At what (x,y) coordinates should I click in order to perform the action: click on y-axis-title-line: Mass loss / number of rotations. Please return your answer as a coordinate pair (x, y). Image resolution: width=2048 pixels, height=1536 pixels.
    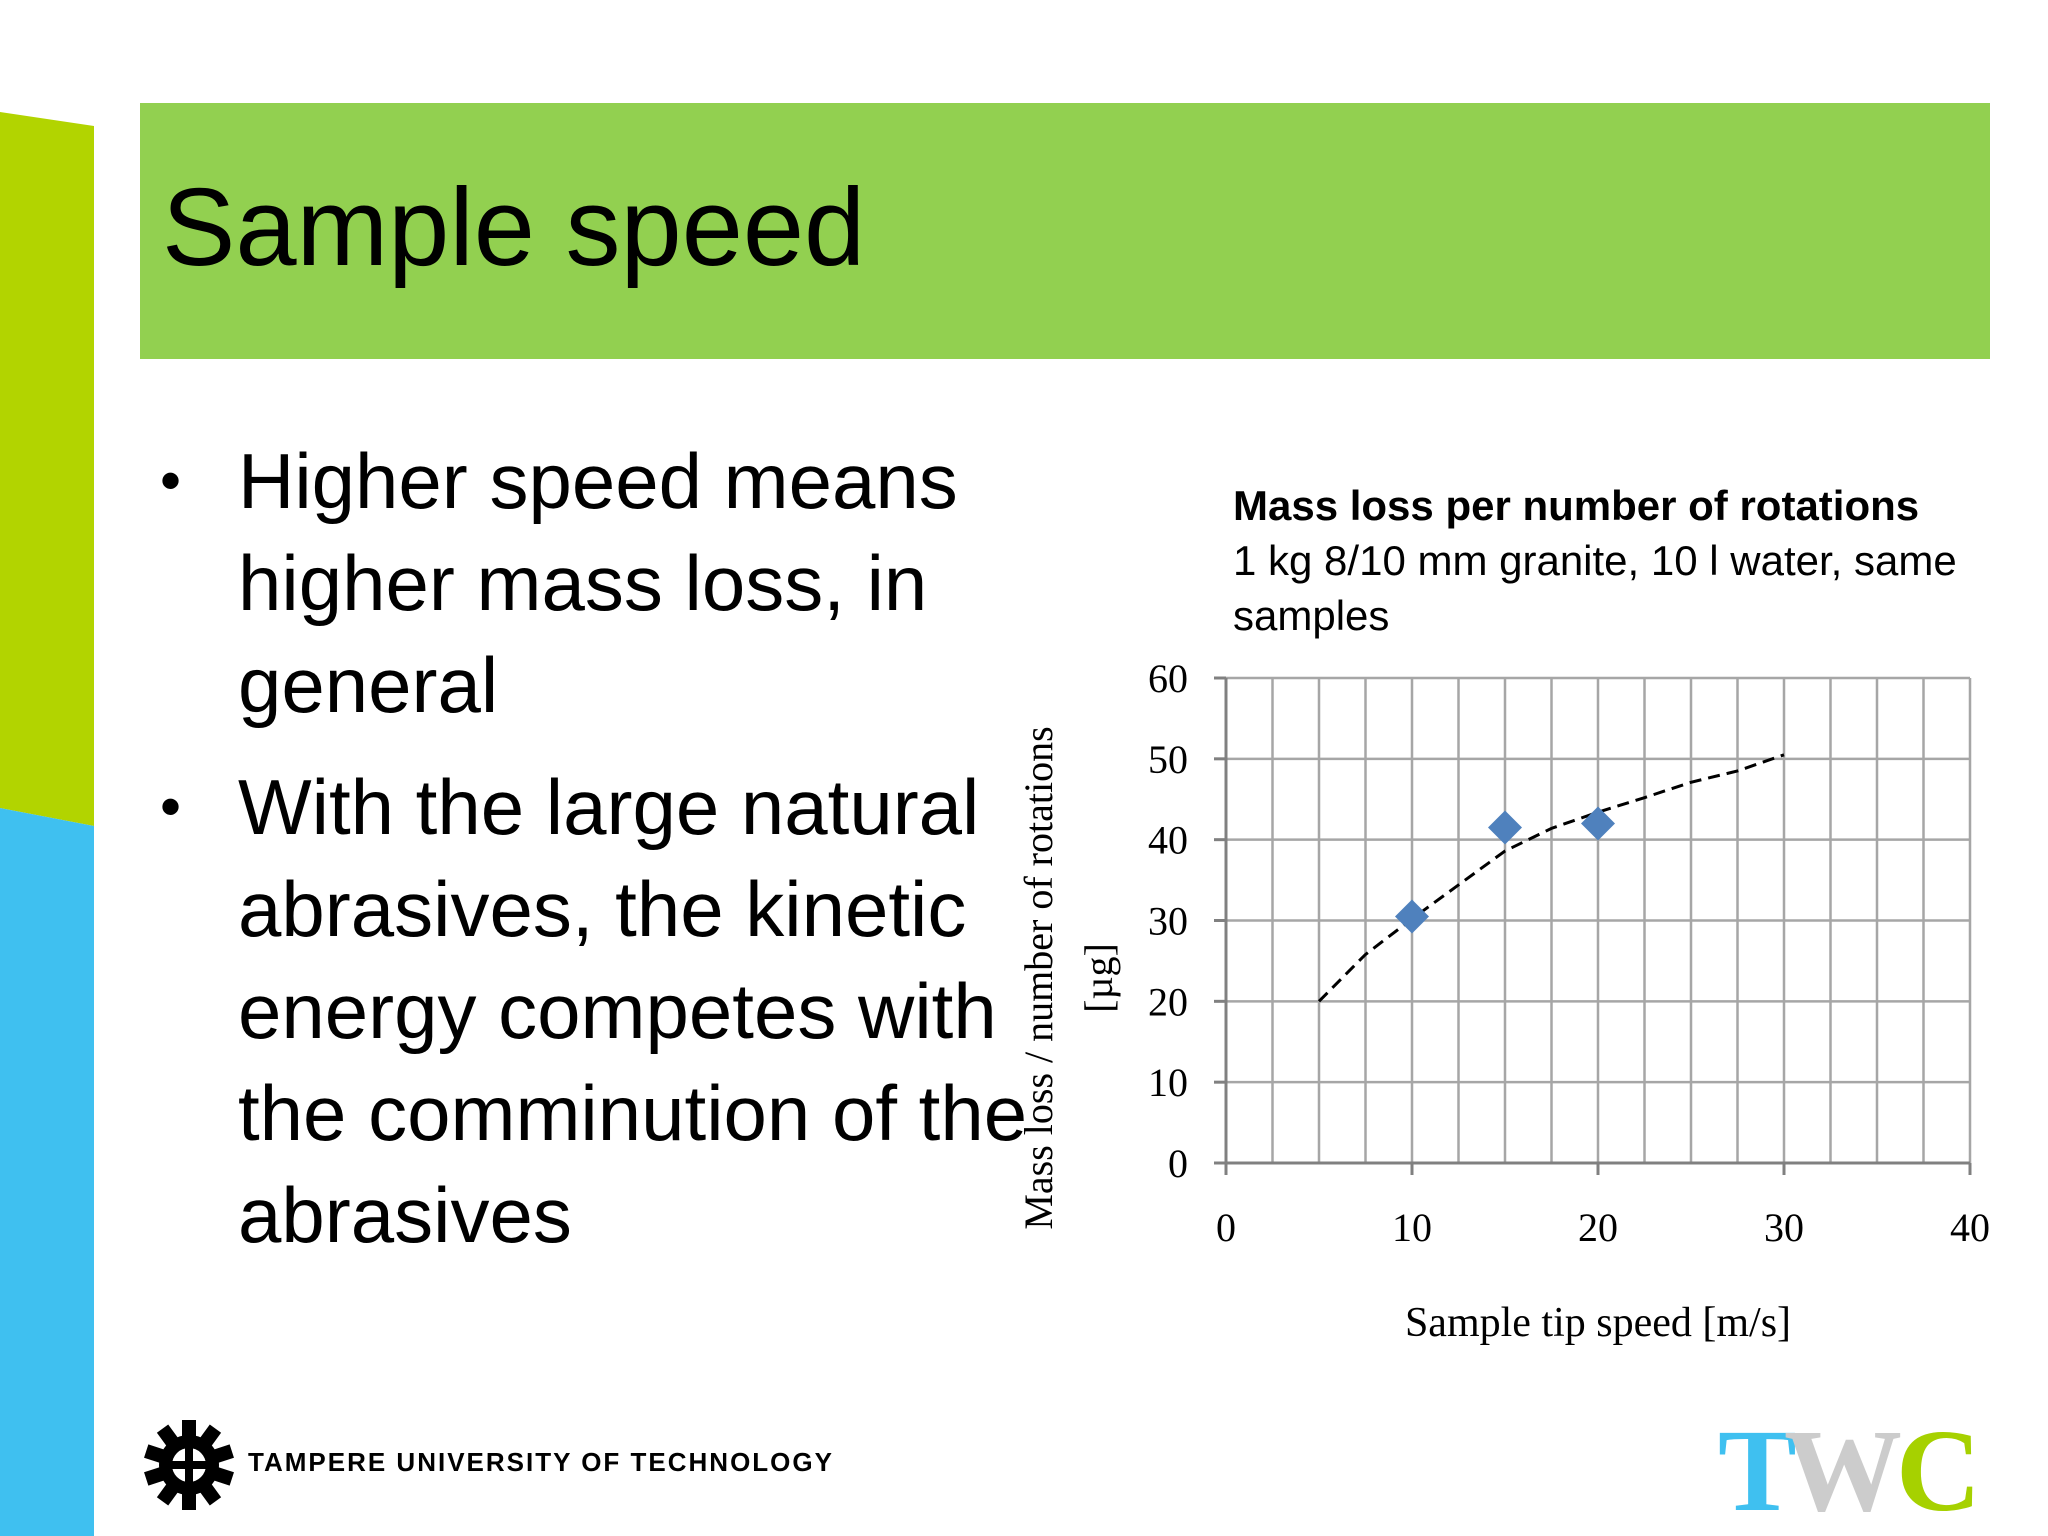
    Looking at the image, I should click on (1038, 977).